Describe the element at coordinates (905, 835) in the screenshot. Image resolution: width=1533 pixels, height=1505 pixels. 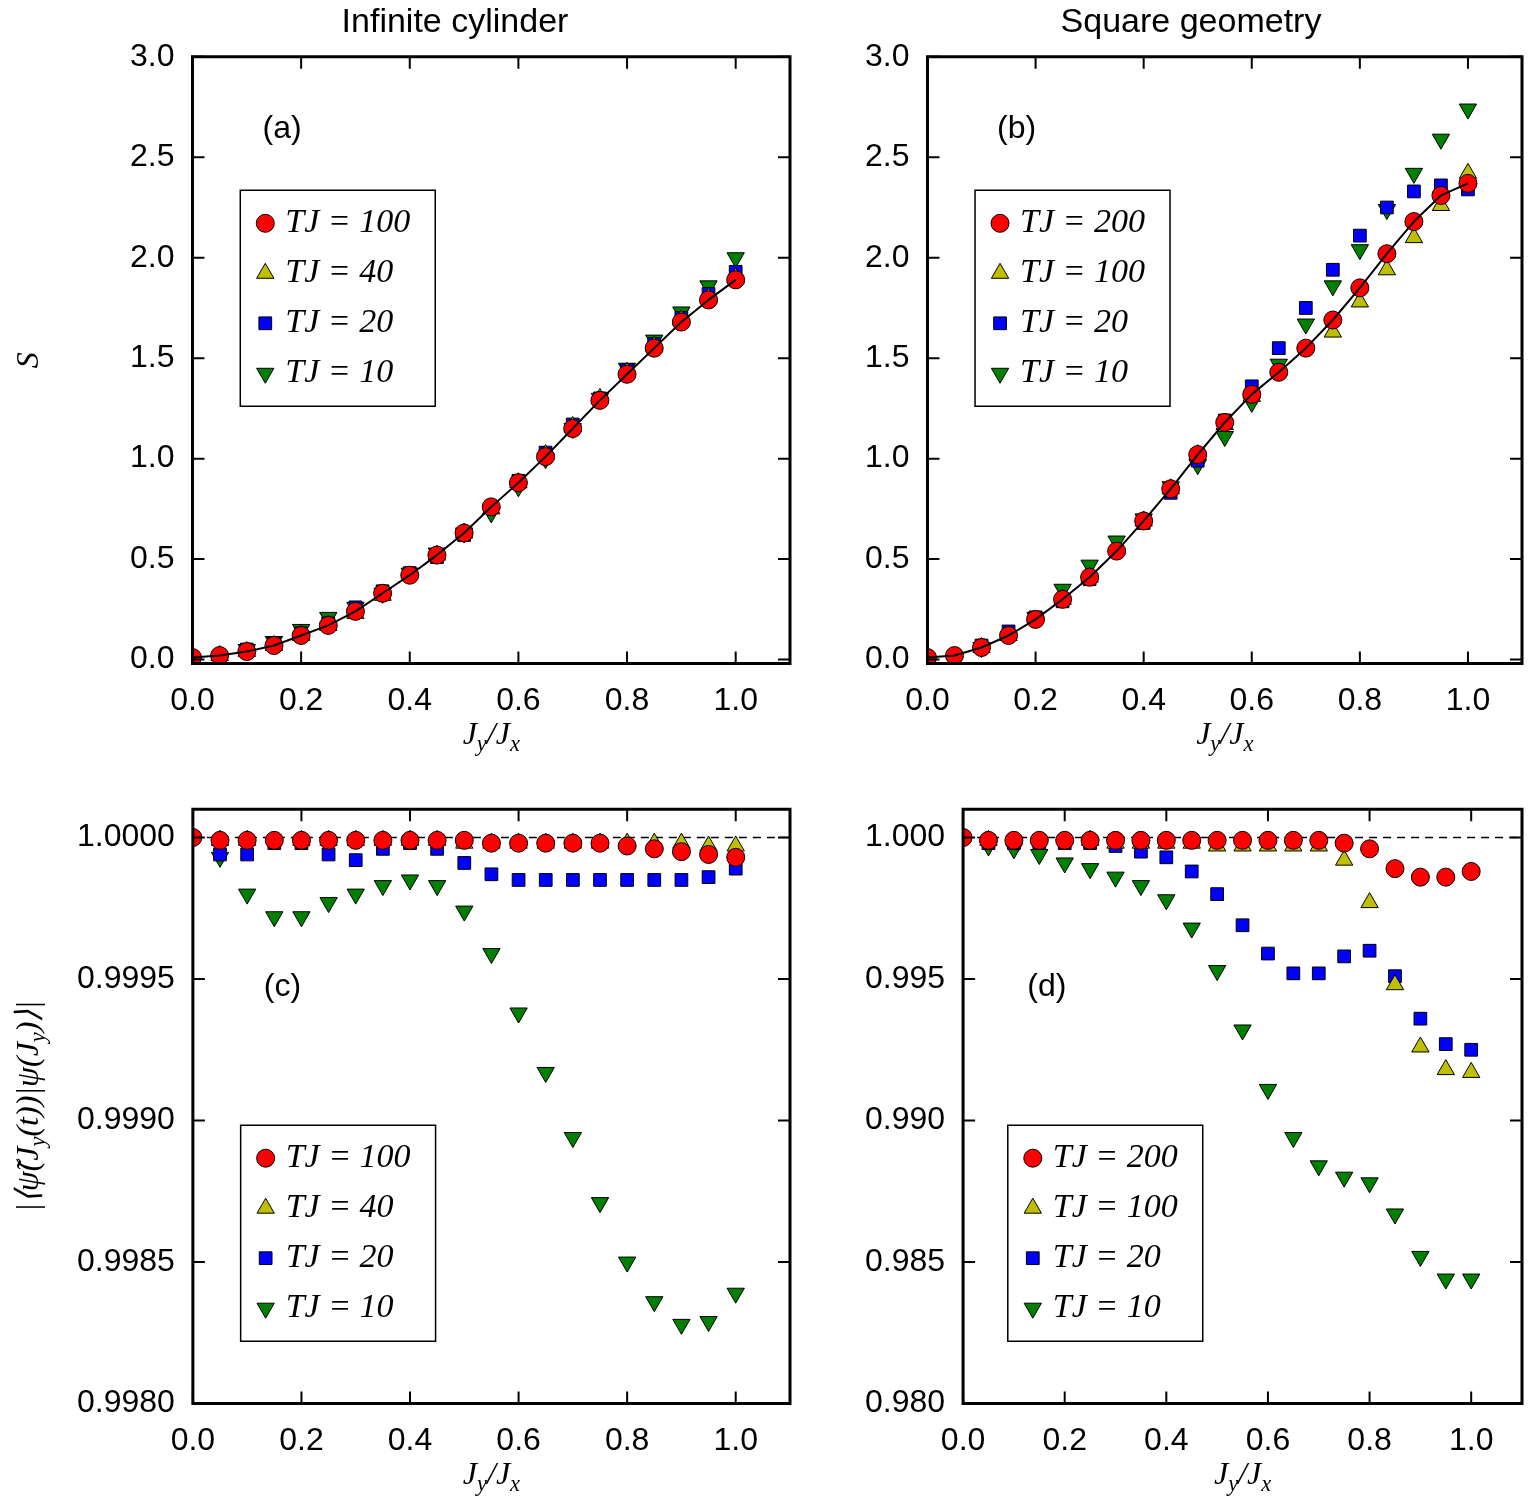
I see `y-tick-label: 1.000` at that location.